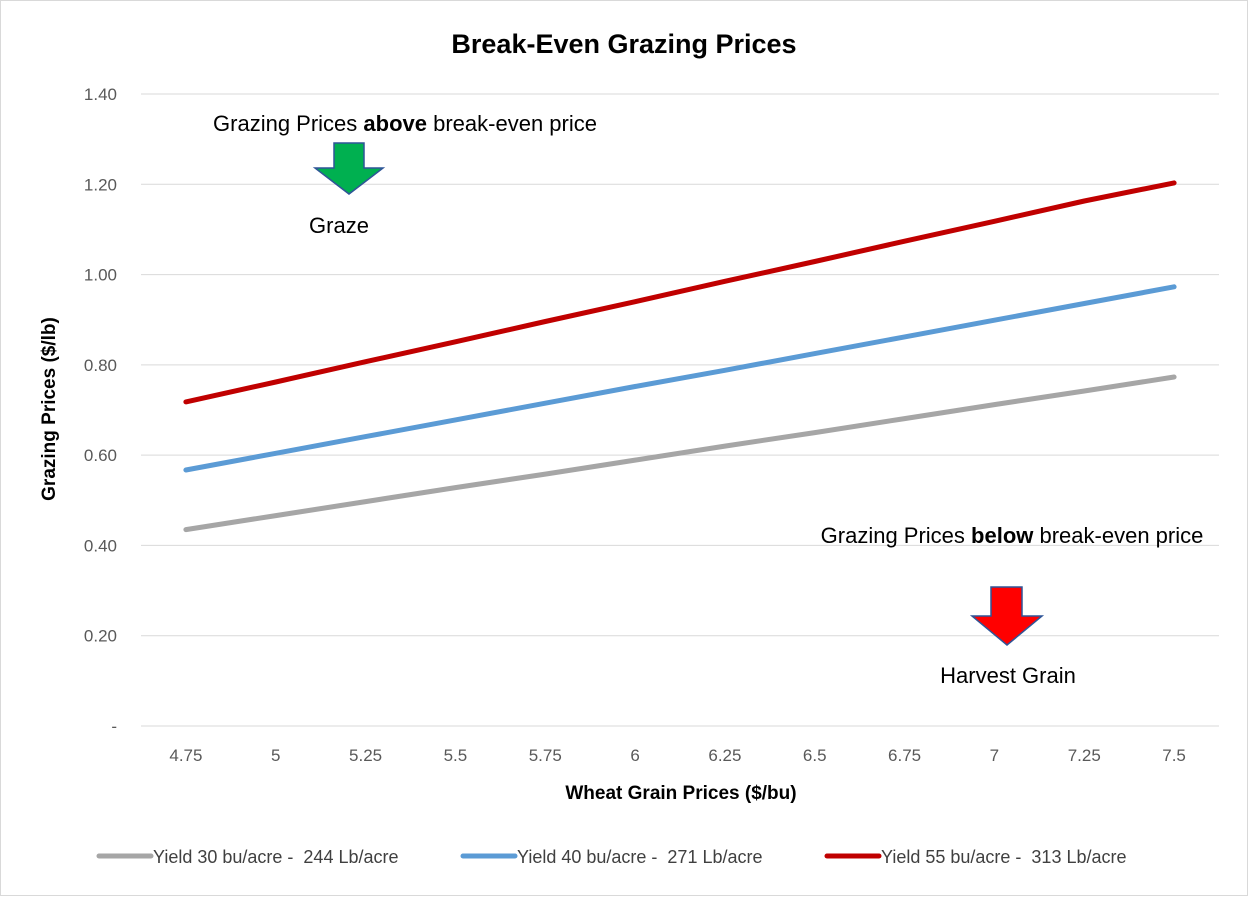 The width and height of the screenshot is (1248, 900). I want to click on x-tick-label: 5.5, so click(456, 755).